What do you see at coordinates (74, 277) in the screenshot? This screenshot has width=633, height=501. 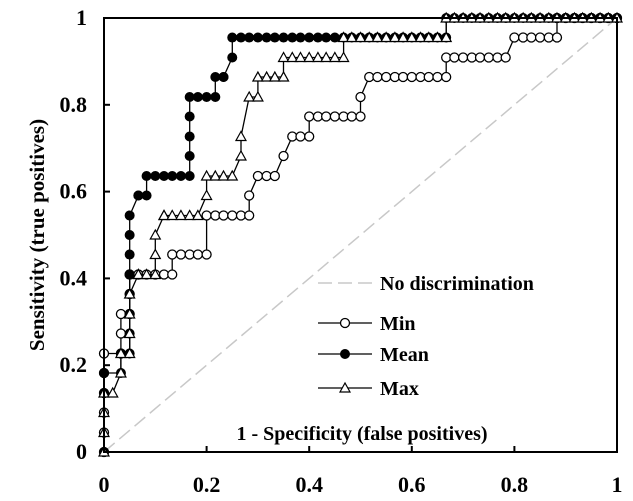 I see `y-tick-label: 0.4` at bounding box center [74, 277].